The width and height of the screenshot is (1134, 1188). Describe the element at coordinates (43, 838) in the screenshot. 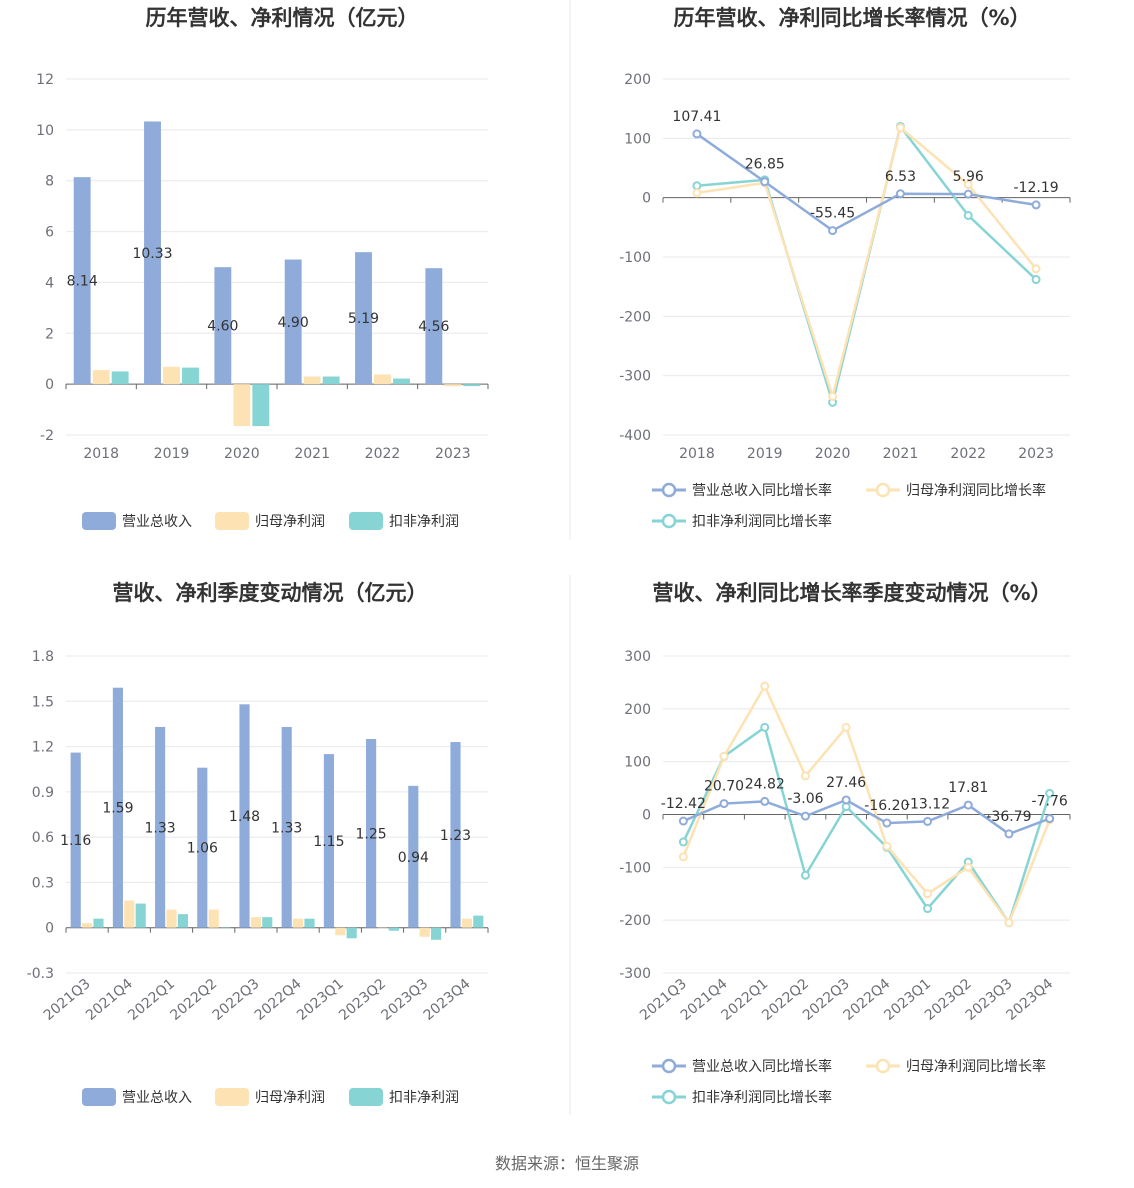

I see `y-tick-label: 0.6` at that location.